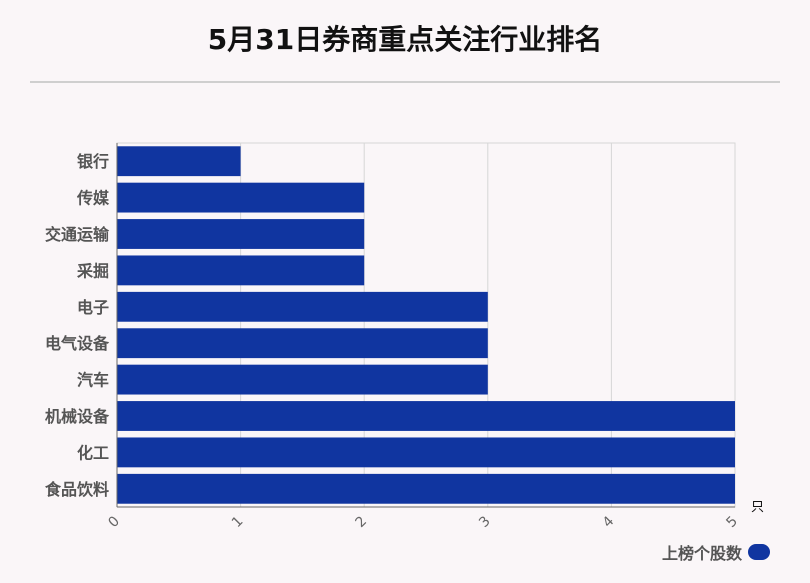 The width and height of the screenshot is (810, 583). Describe the element at coordinates (405, 82) in the screenshot. I see `title-divider` at that location.